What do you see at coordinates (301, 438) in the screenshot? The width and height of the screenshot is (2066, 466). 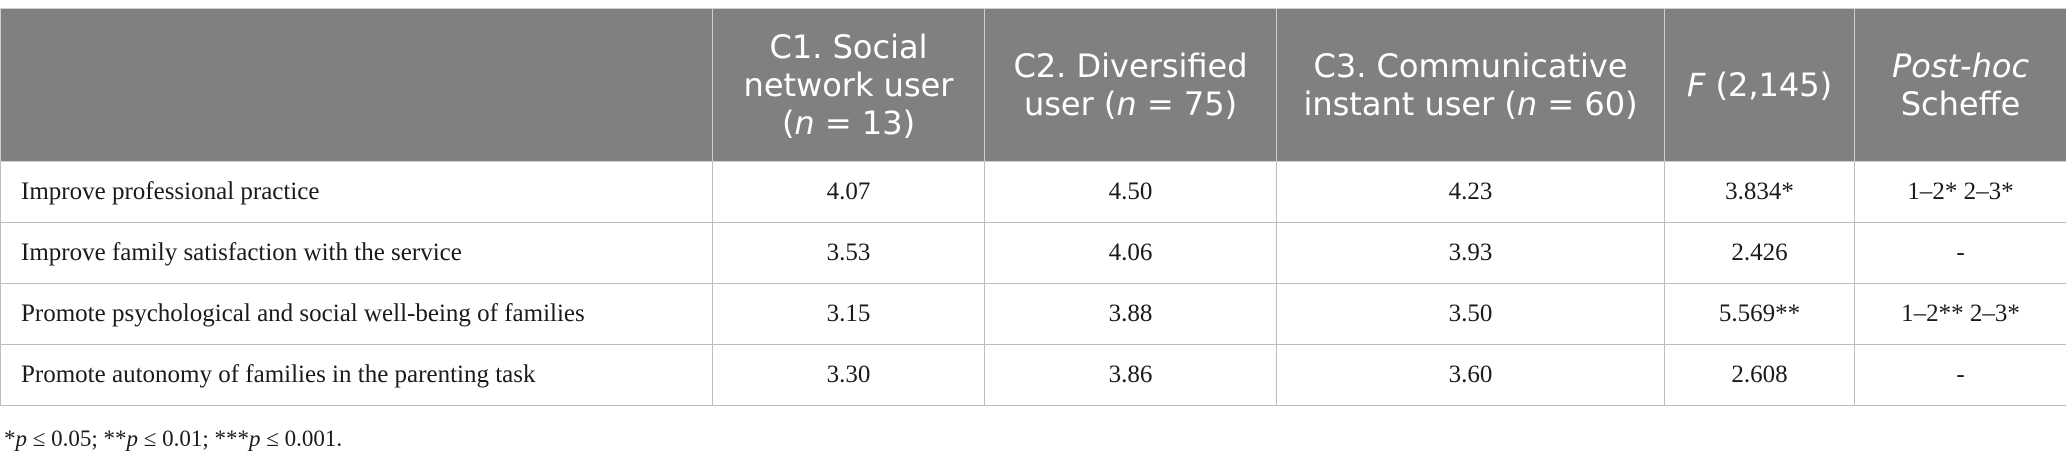 I see `footnote-part: ≤ 0.001.` at bounding box center [301, 438].